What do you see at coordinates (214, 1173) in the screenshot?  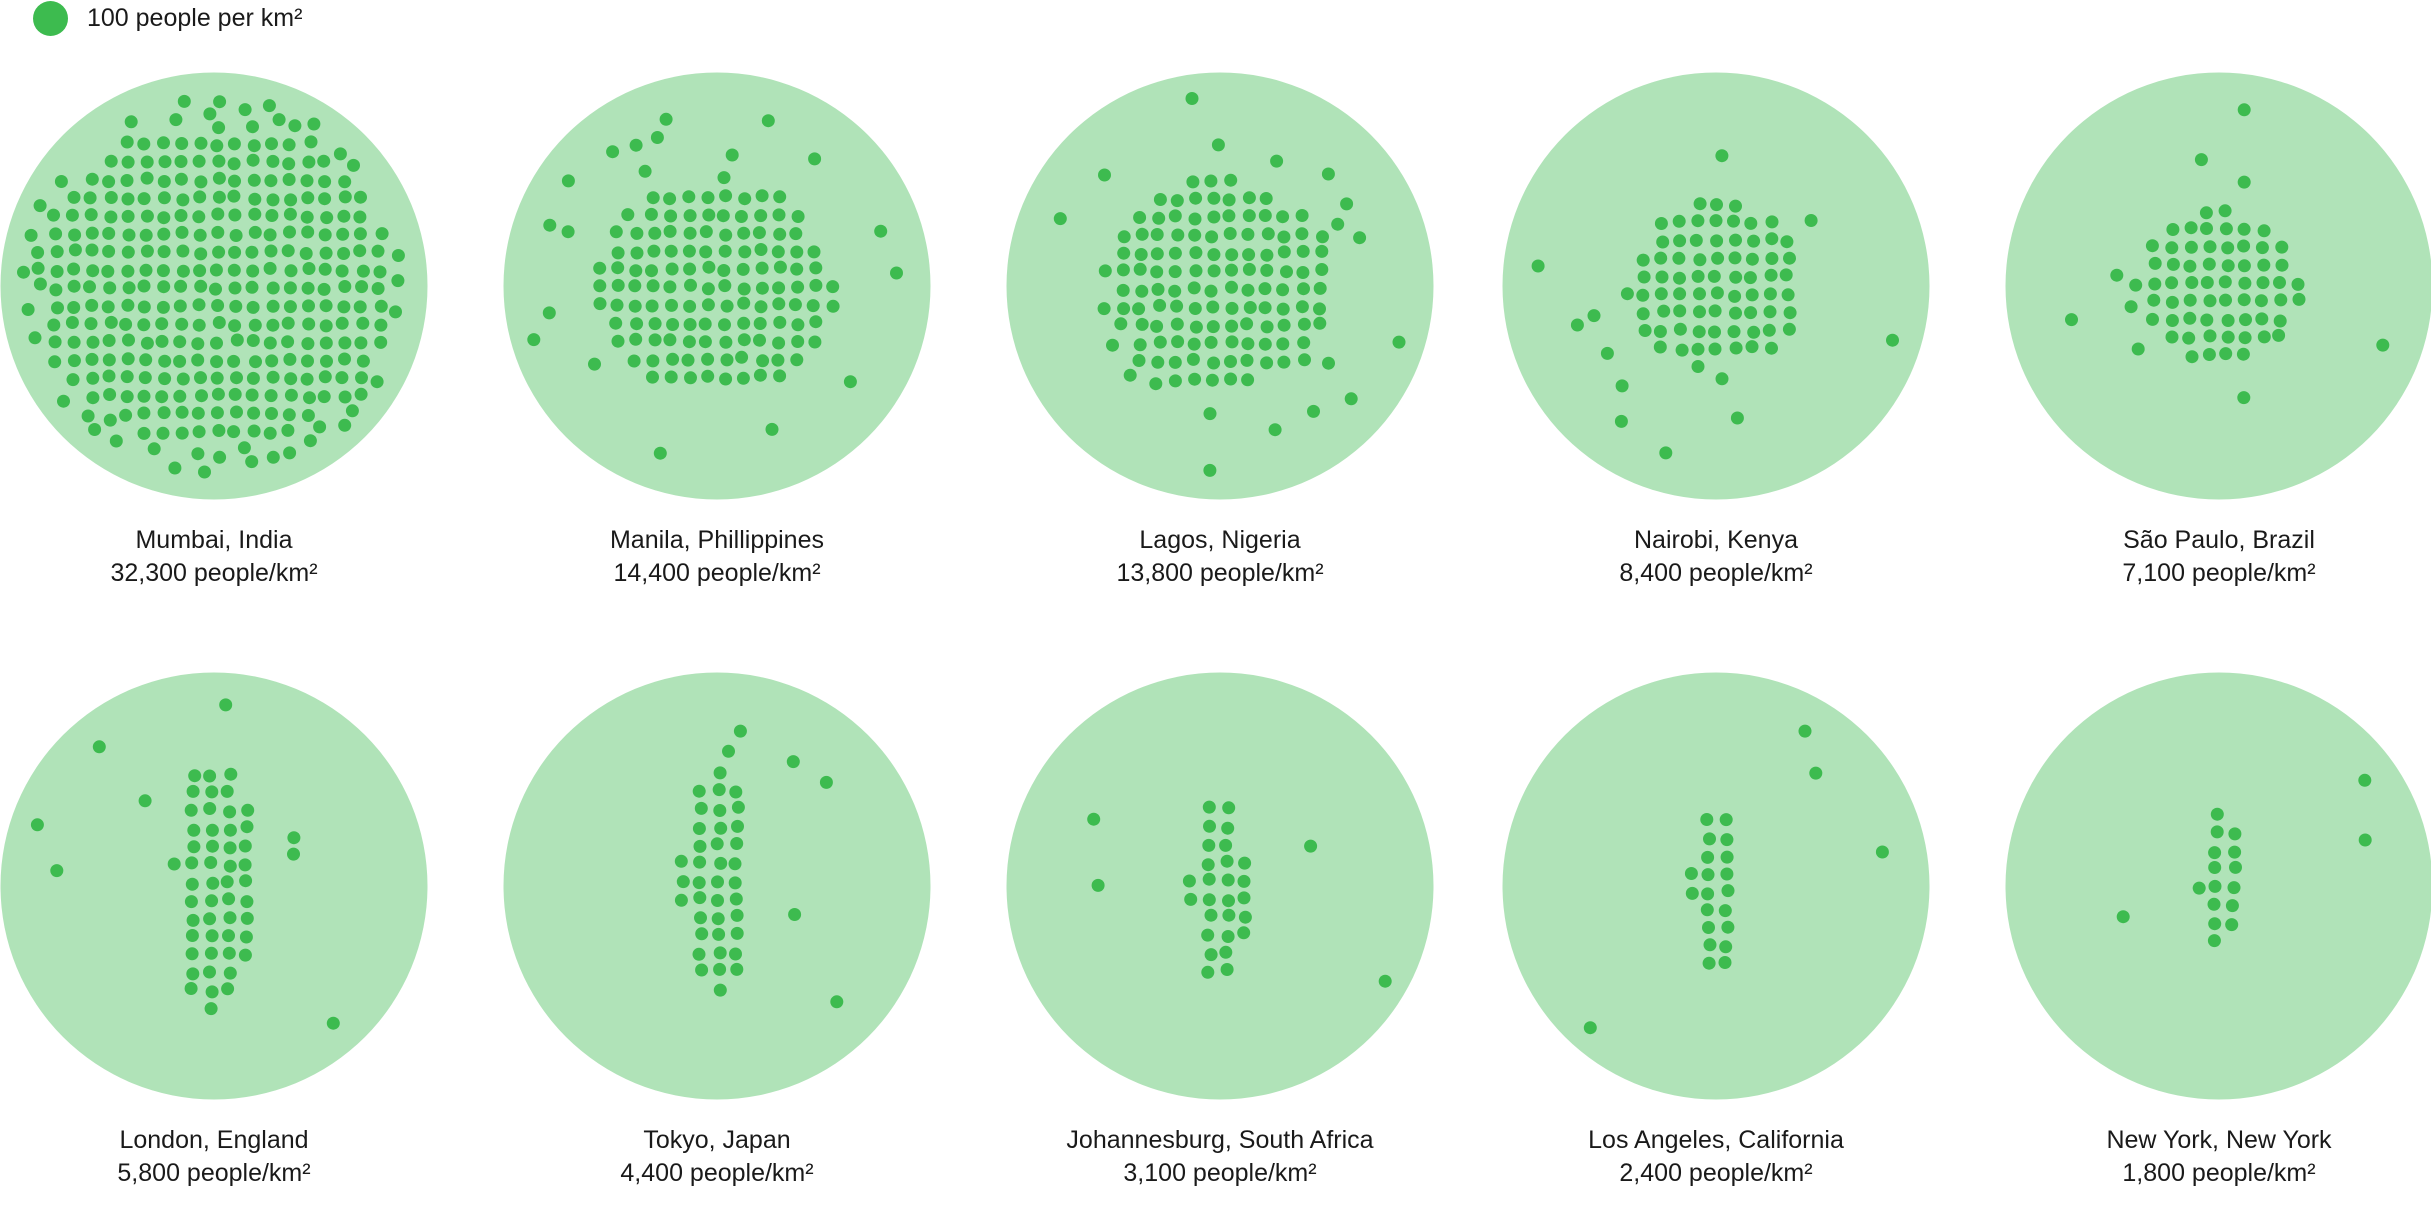 I see `city-density-label: 5,800 people/km²` at bounding box center [214, 1173].